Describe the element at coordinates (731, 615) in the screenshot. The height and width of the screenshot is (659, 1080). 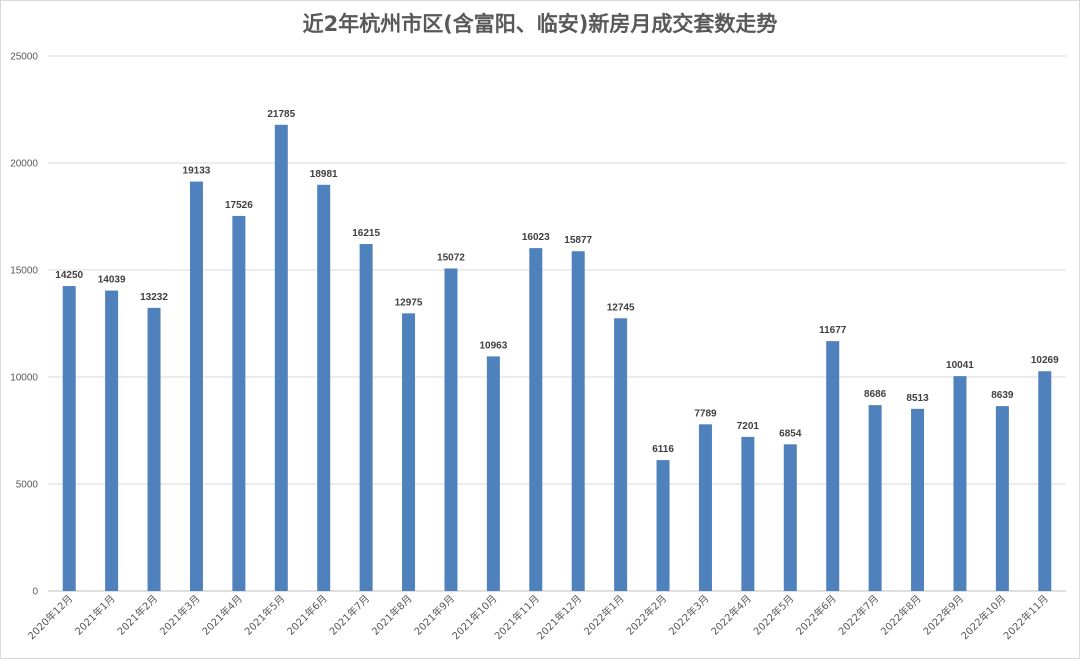
I see `x-tick-label: 2022年4月` at that location.